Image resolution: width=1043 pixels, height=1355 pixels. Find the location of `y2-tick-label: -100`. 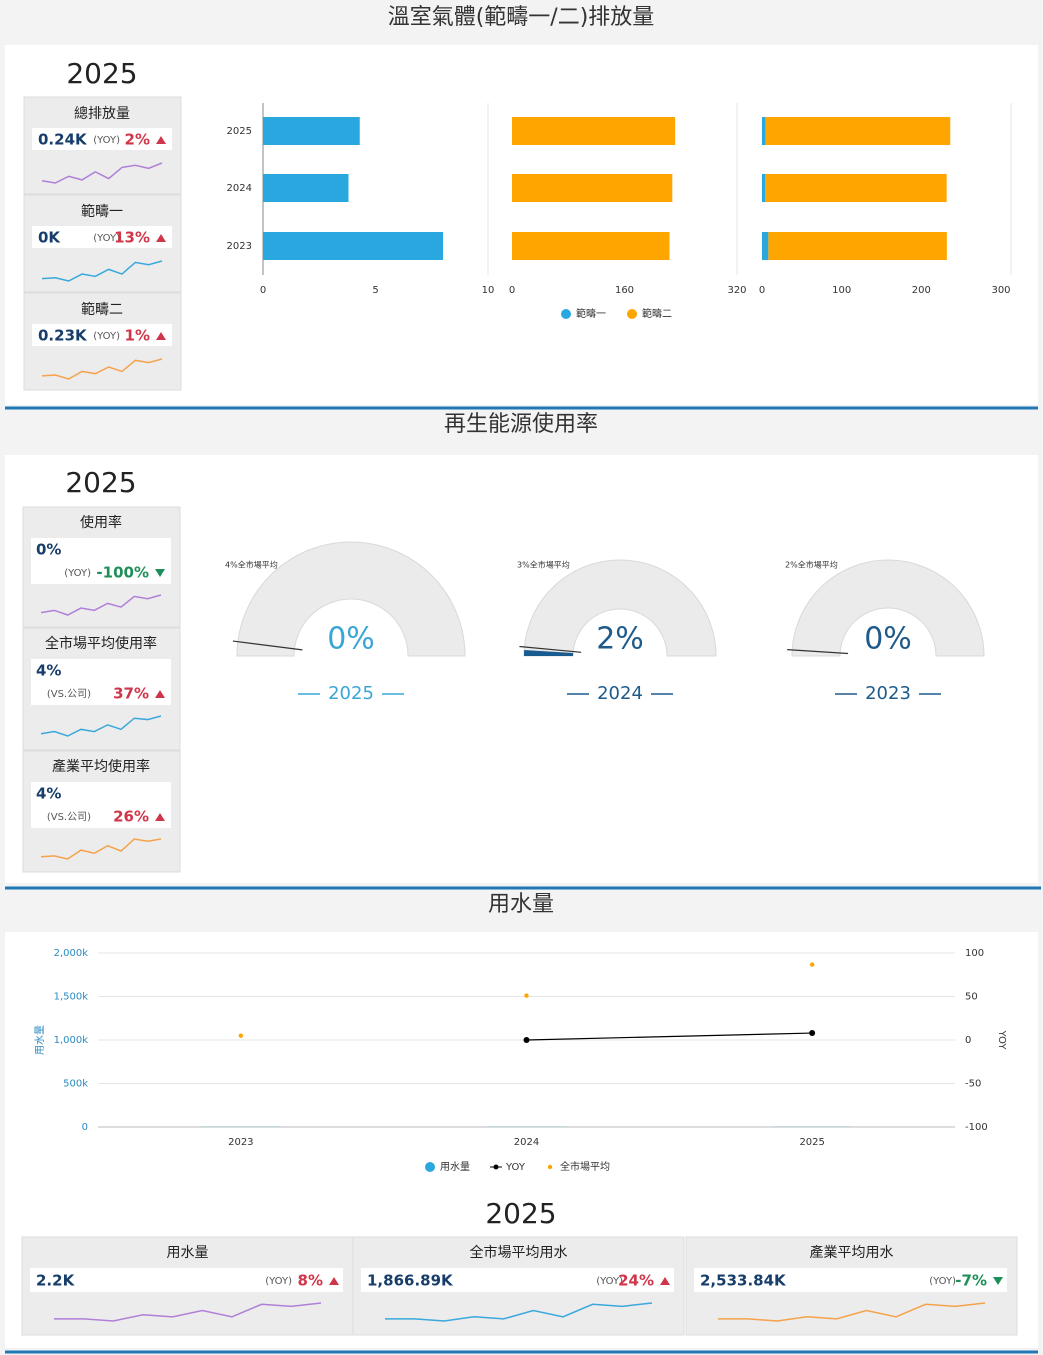

y2-tick-label: -100 is located at coordinates (976, 1127).